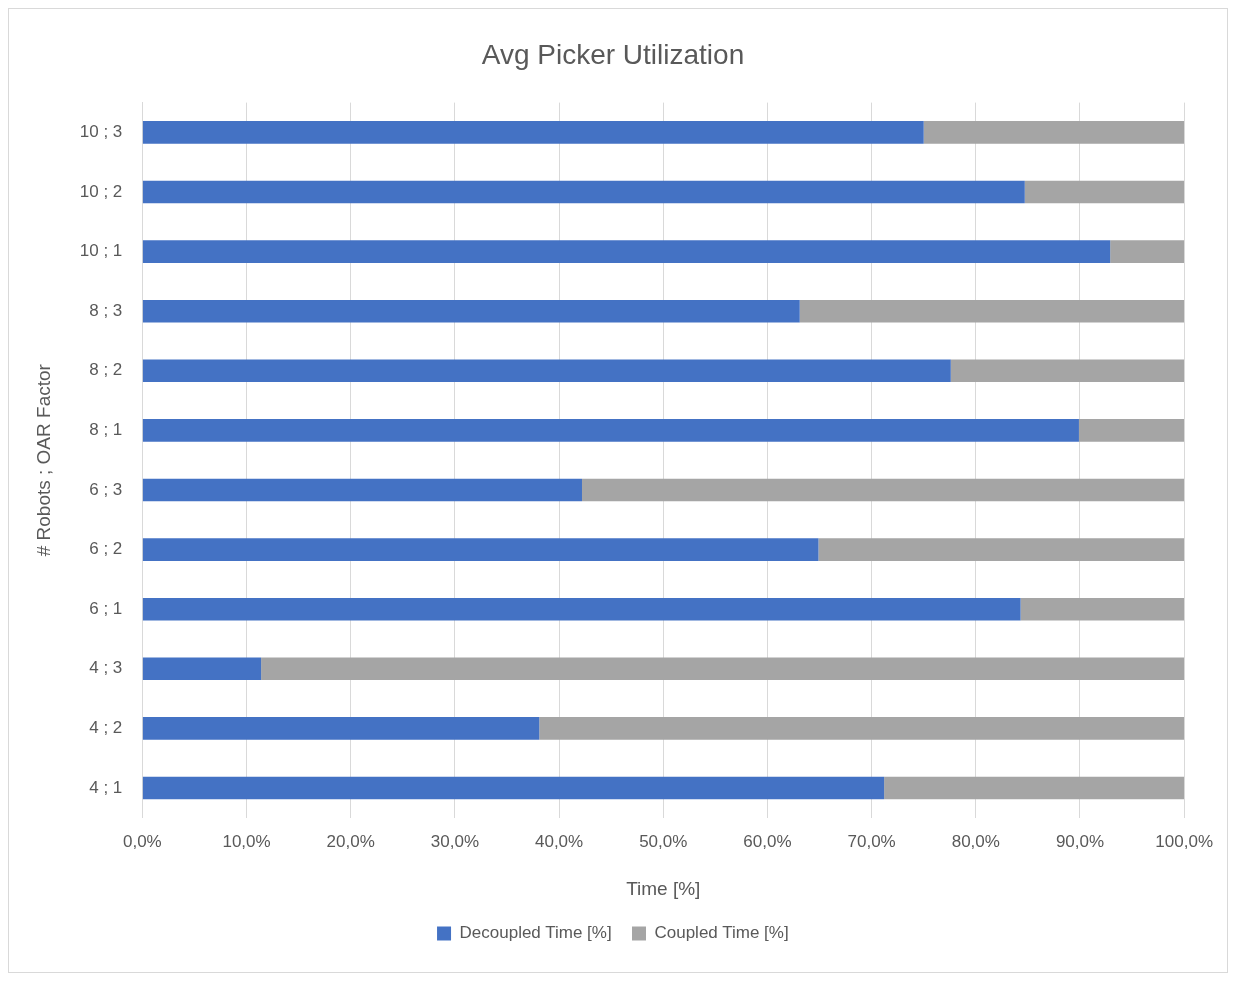  Describe the element at coordinates (559, 841) in the screenshot. I see `x-tick-label: 40,0%` at that location.